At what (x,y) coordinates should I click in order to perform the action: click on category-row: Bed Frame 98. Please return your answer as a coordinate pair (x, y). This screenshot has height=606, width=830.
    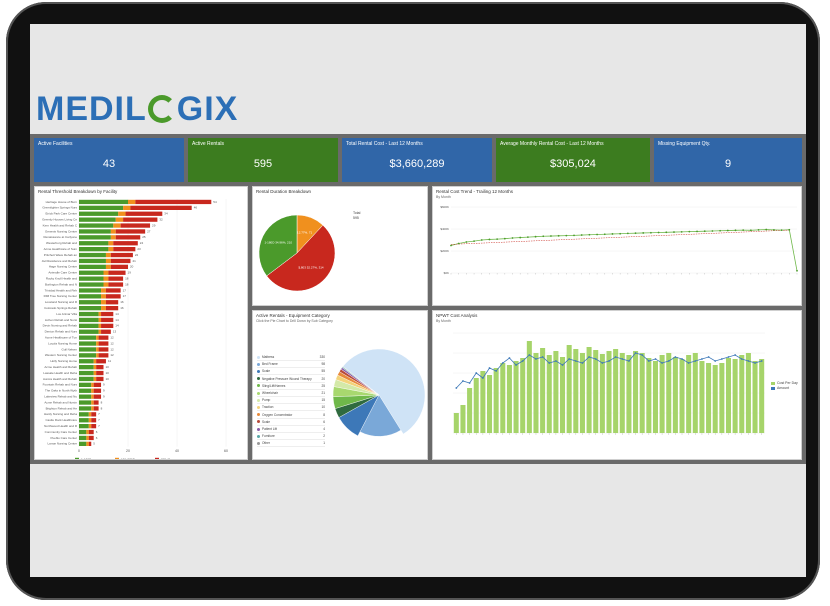
    Looking at the image, I should click on (291, 365).